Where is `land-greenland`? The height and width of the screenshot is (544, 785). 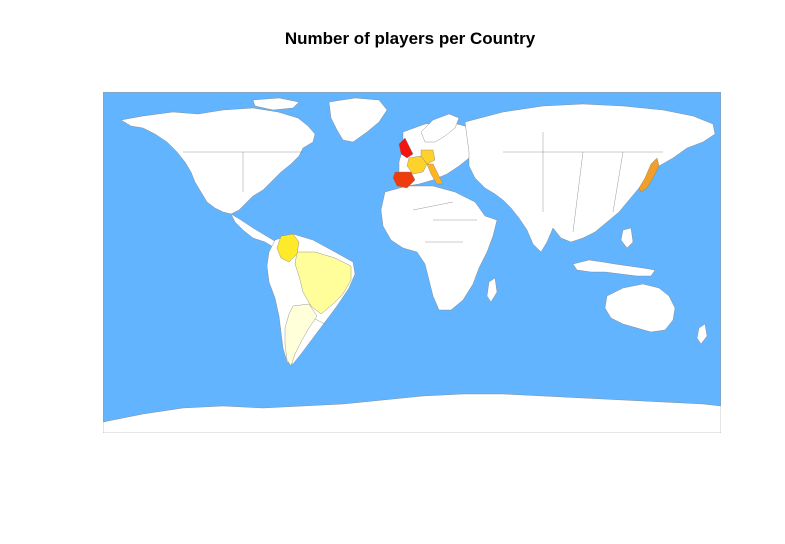
land-greenland is located at coordinates (358, 120).